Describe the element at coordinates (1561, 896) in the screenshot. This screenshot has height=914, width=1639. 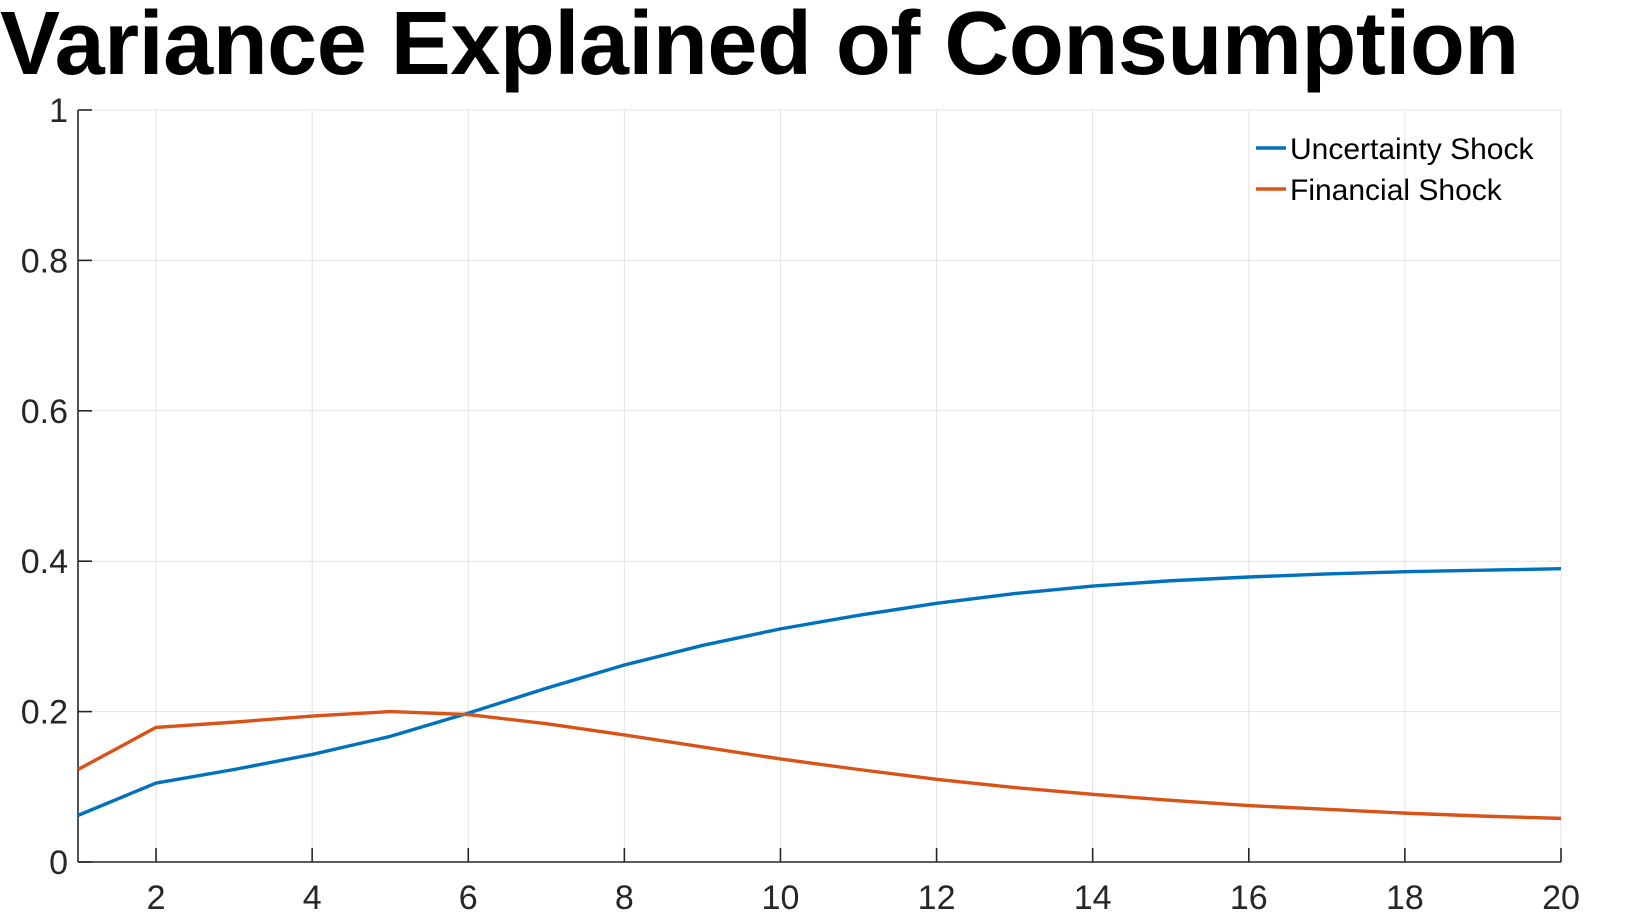
I see `x-tick-label: 20` at that location.